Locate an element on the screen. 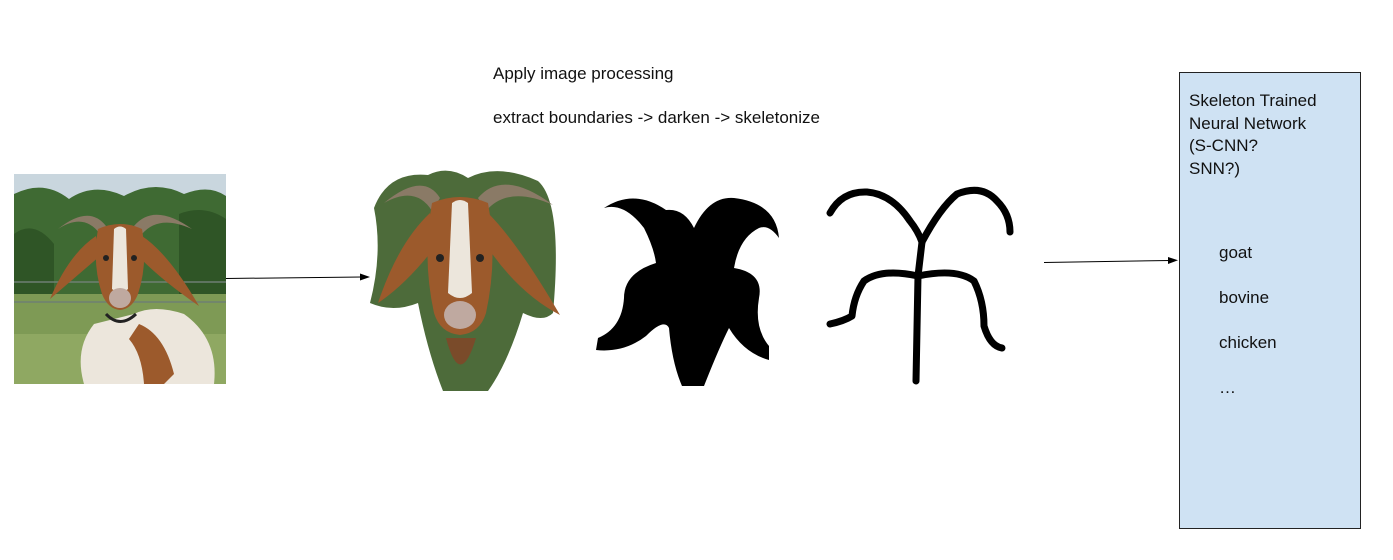  goat-skeleton-image is located at coordinates (920, 285).